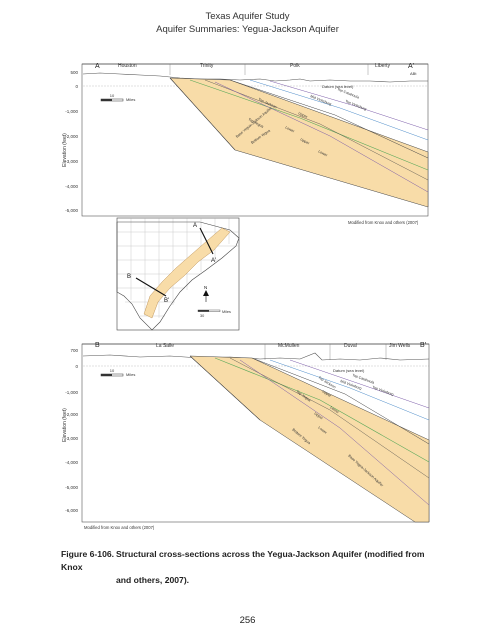  What do you see at coordinates (166, 301) in the screenshot?
I see `map-label-b-prime: B'` at bounding box center [166, 301].